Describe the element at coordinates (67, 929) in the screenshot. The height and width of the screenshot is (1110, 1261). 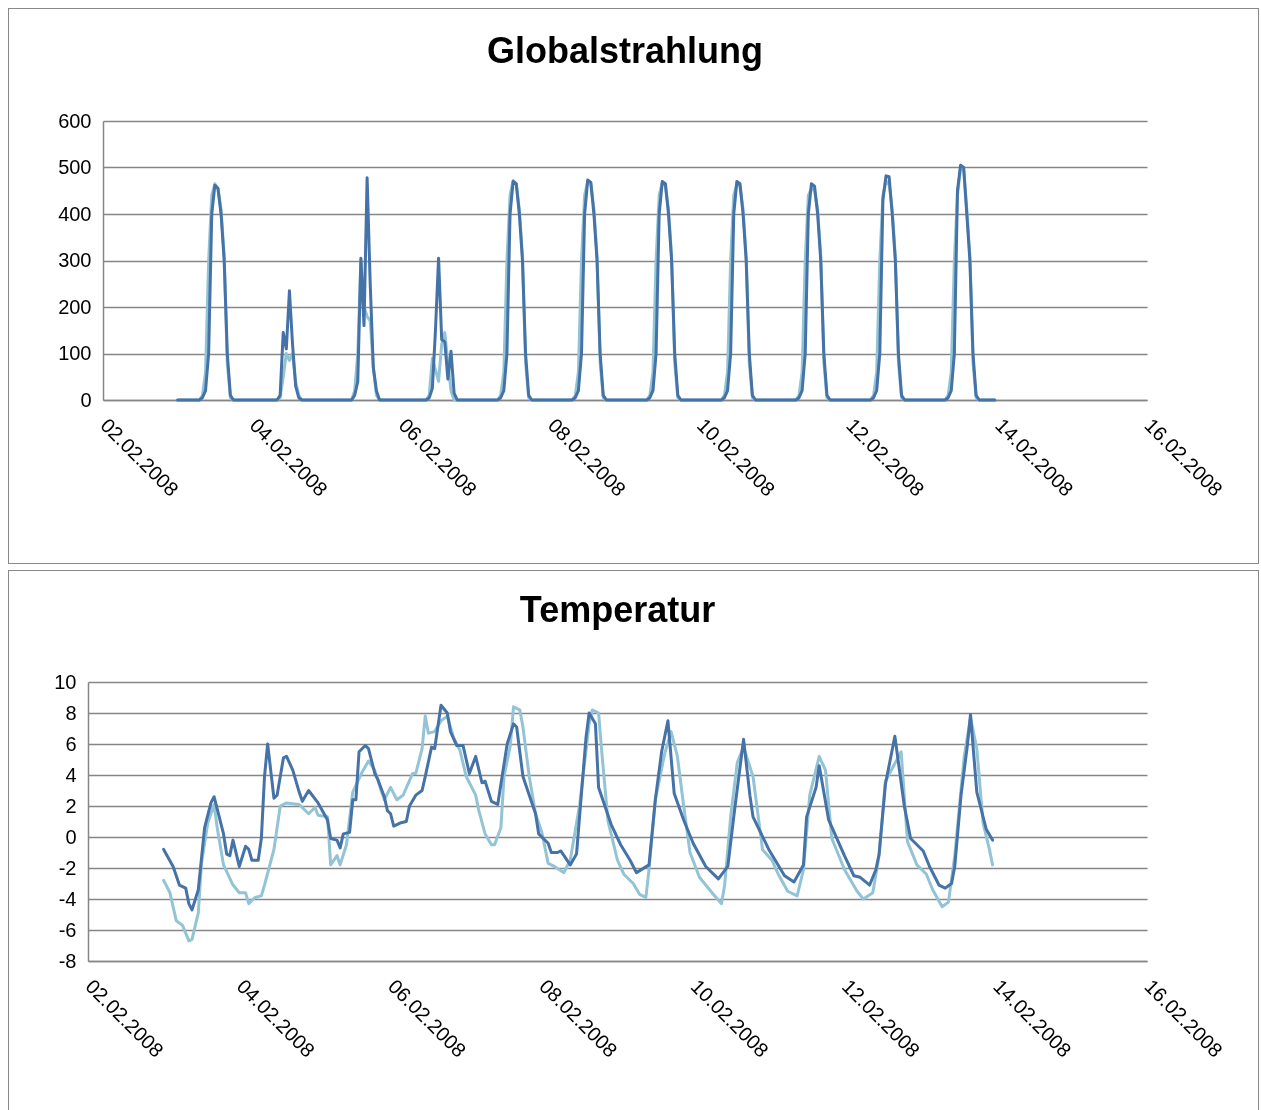
I see `y-tick-label: -6` at that location.